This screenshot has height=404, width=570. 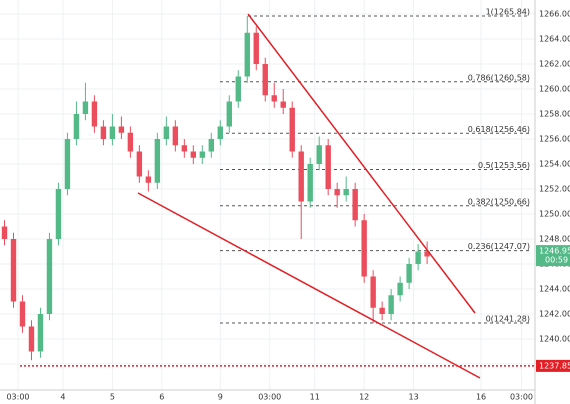 I want to click on fib-label: 0.786(1260.58), so click(x=499, y=77).